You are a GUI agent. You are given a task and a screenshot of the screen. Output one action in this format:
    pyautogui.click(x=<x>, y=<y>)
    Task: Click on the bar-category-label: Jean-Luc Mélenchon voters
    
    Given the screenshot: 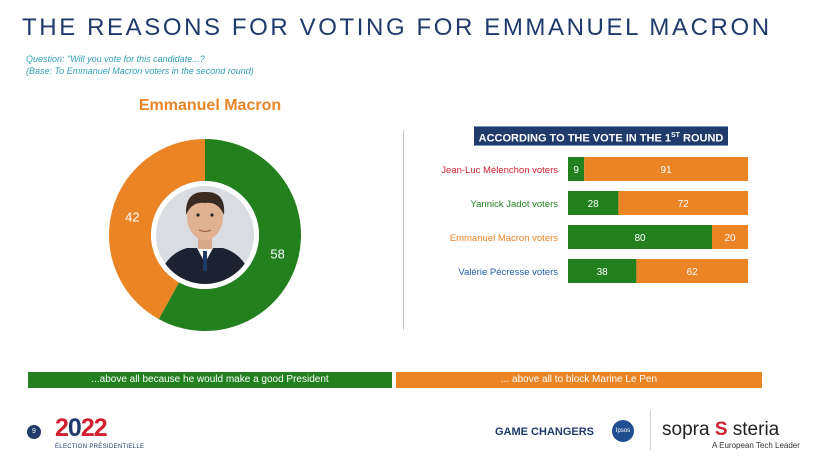 What is the action you would take?
    pyautogui.click(x=499, y=170)
    